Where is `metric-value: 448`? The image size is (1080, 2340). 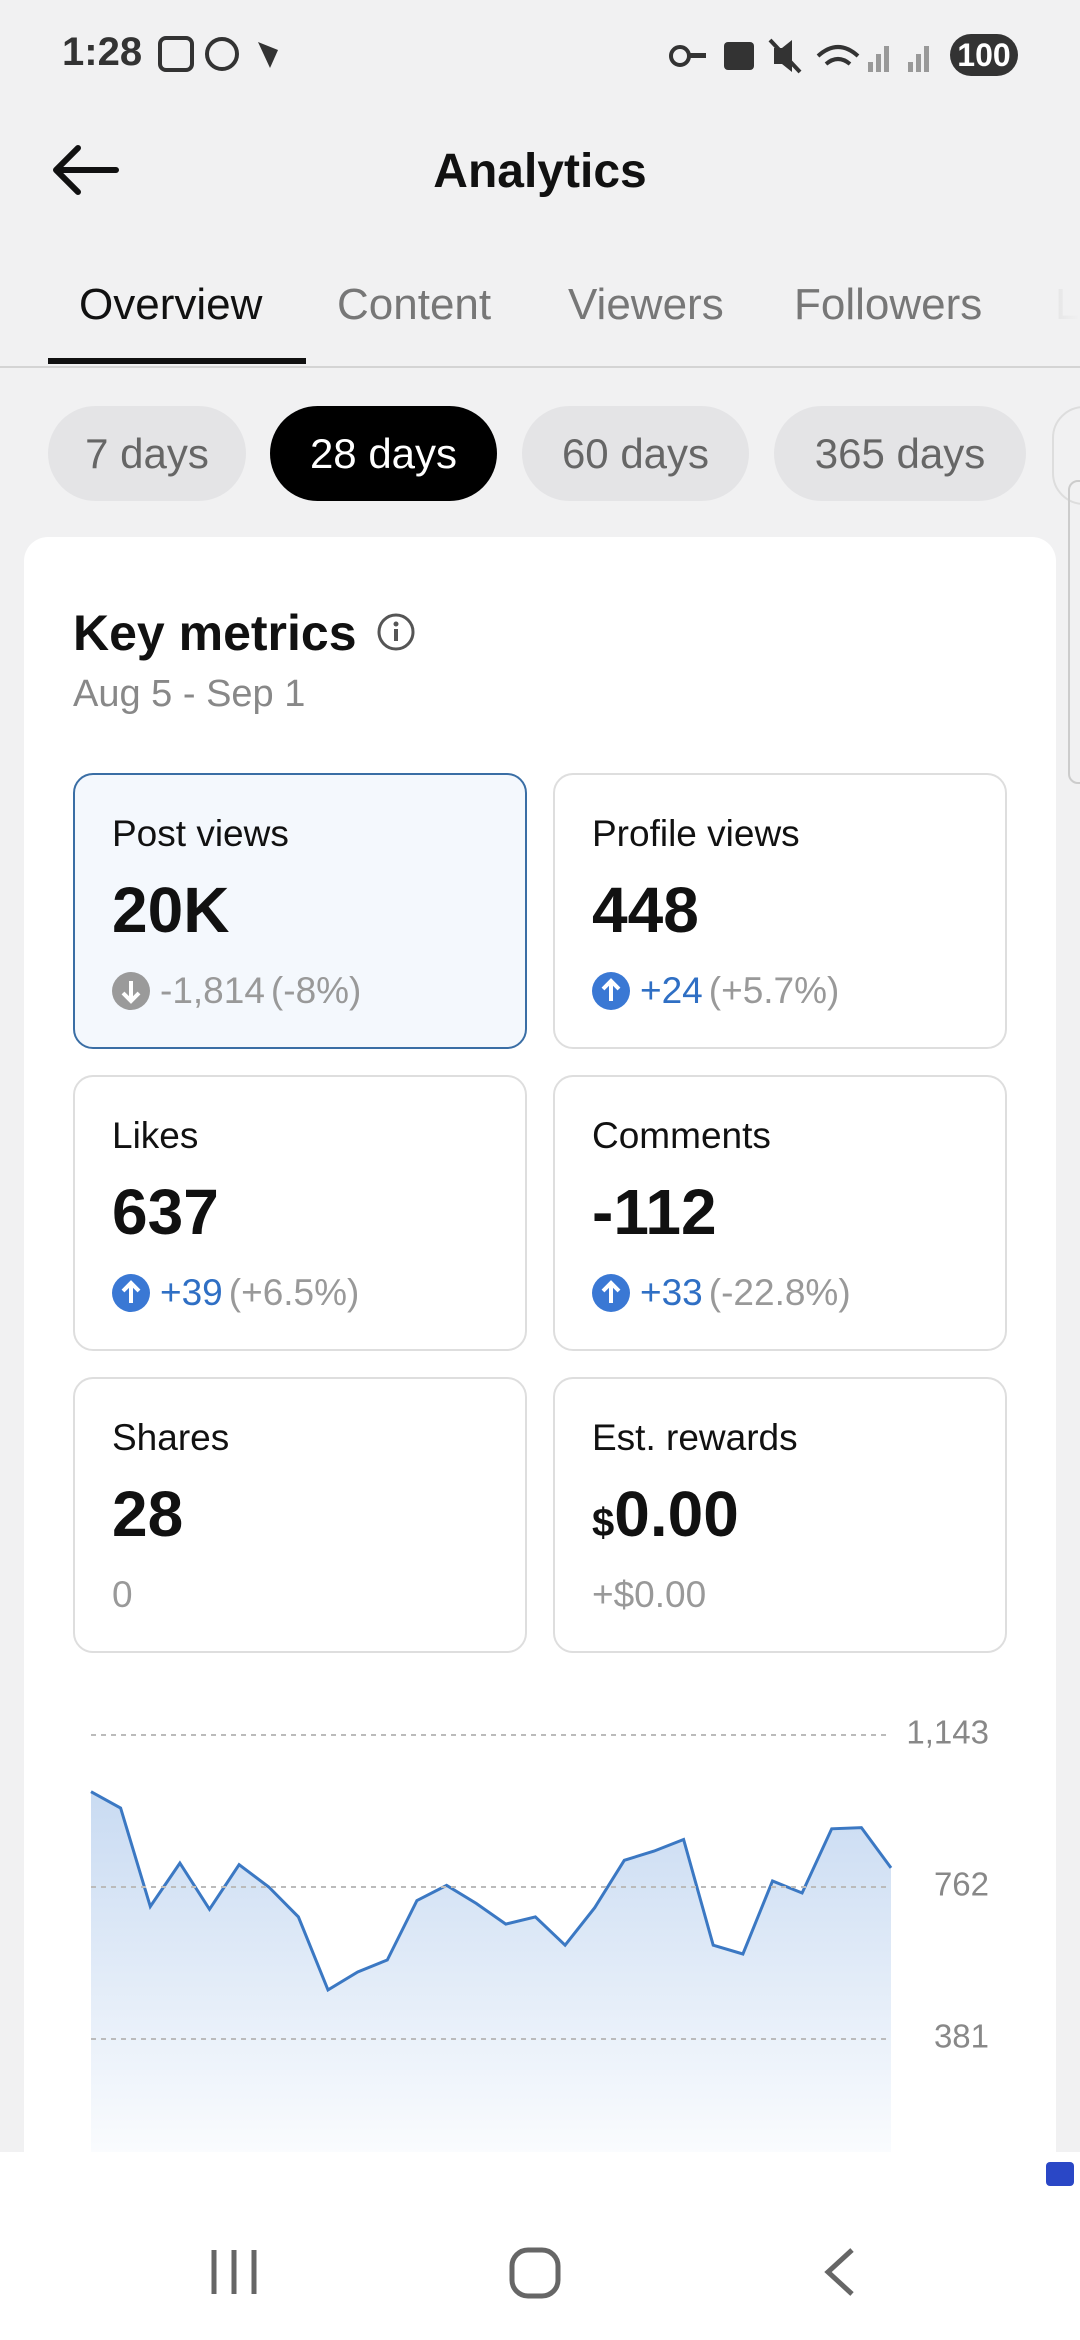
metric-value: 448 is located at coordinates (645, 910).